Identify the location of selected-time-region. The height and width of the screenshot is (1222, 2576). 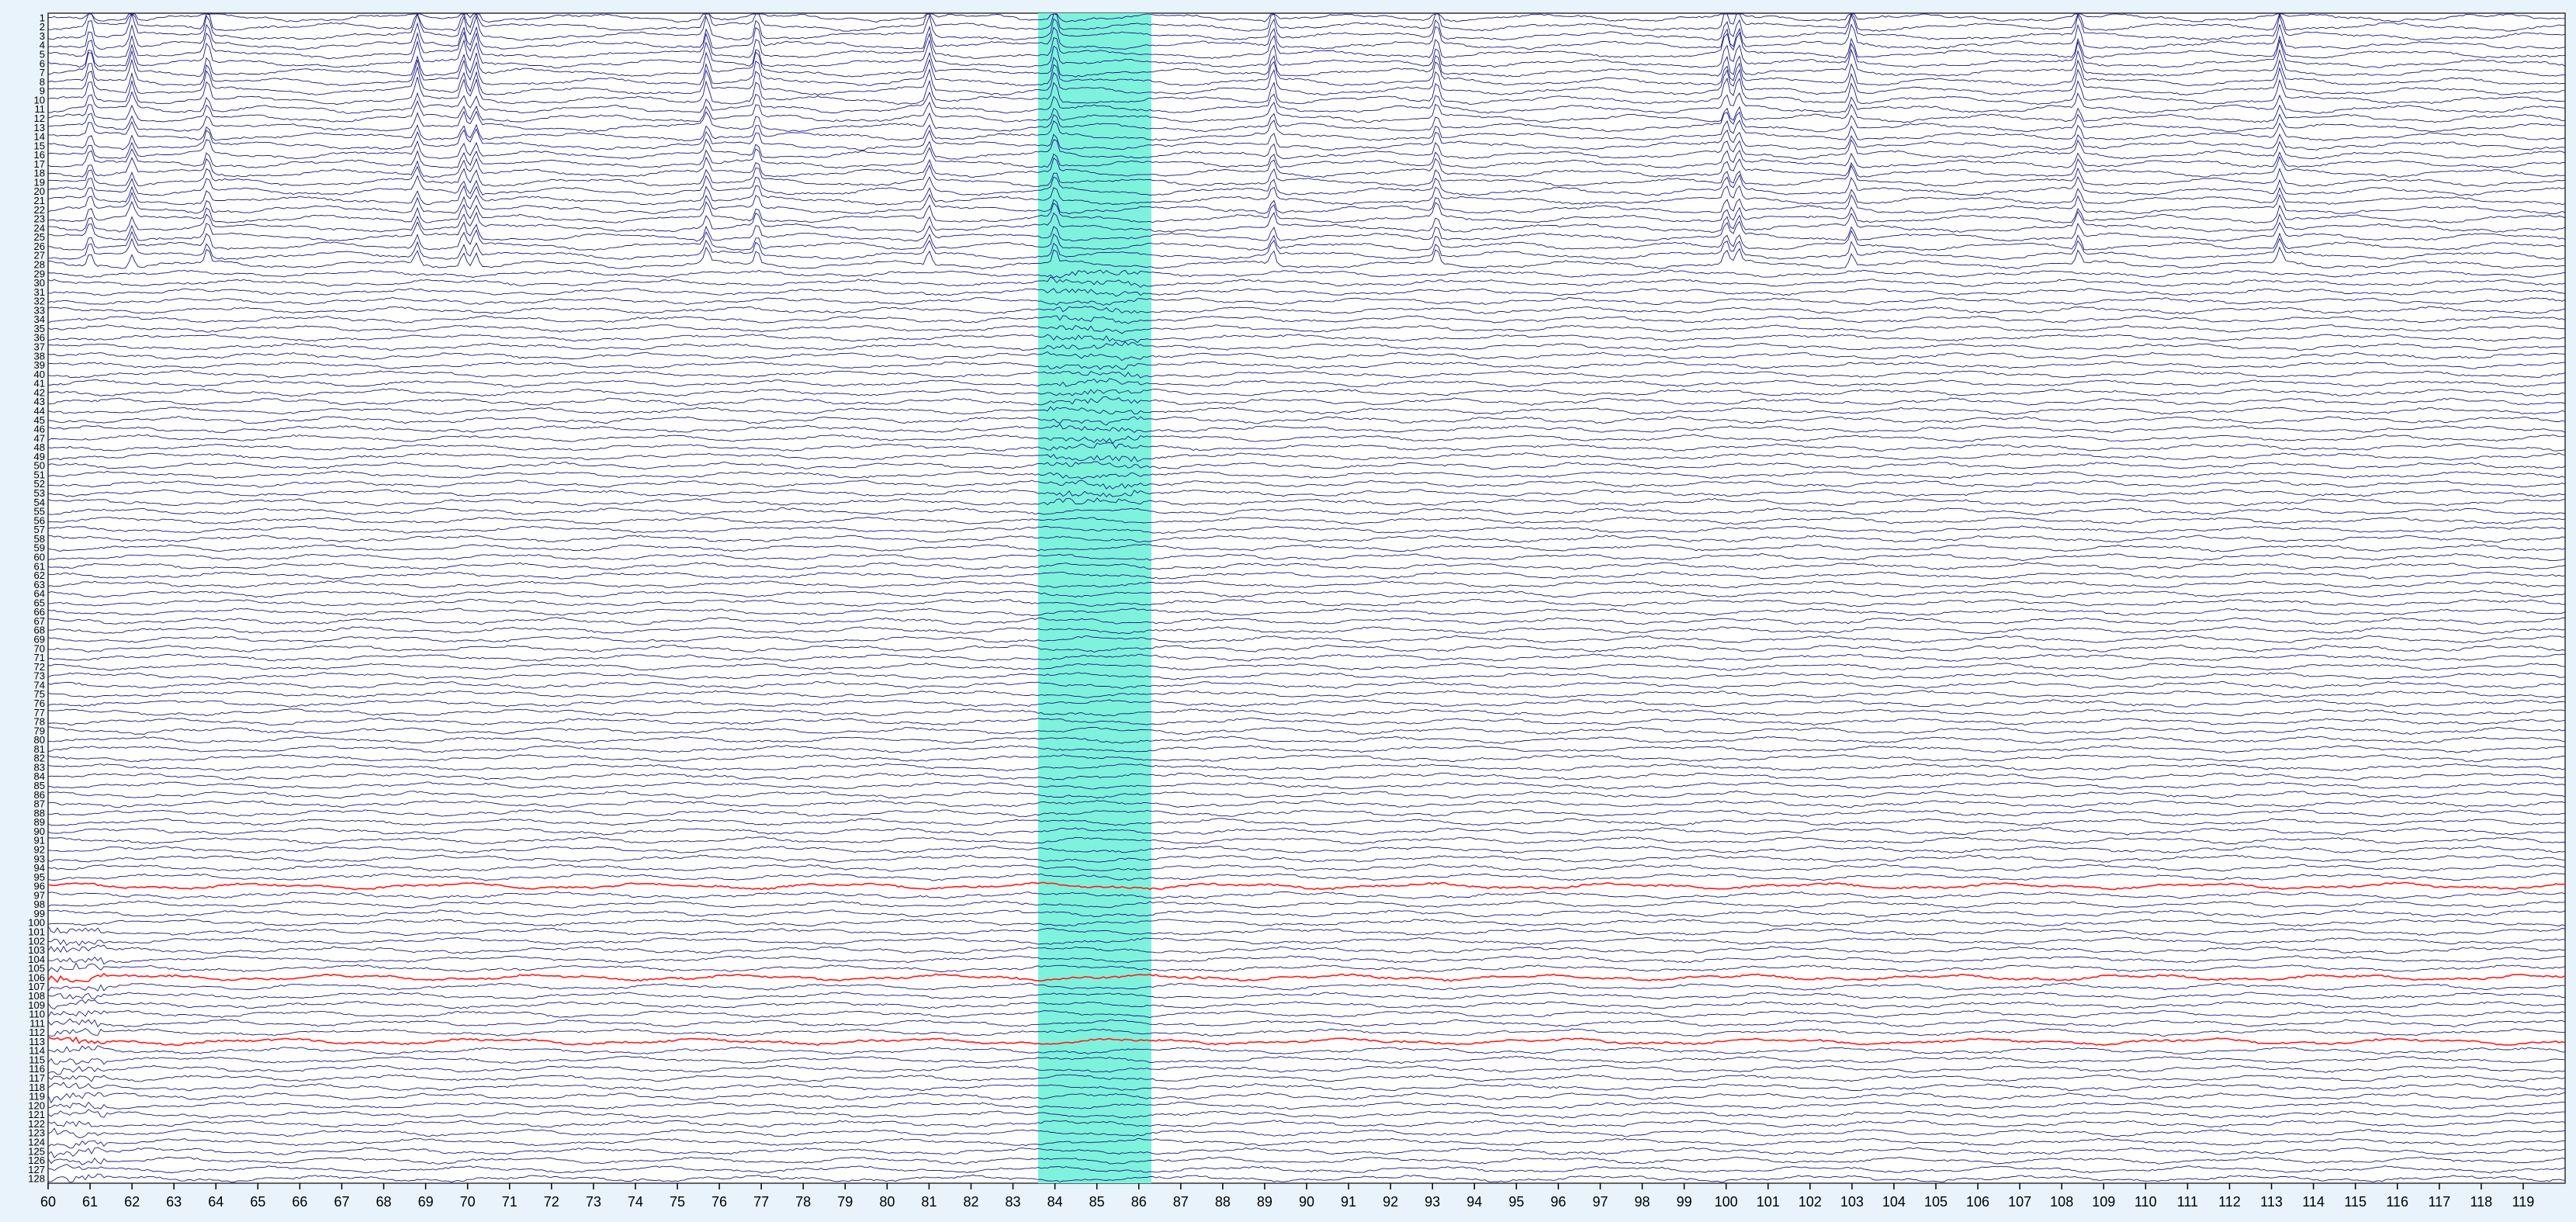
(1094, 598).